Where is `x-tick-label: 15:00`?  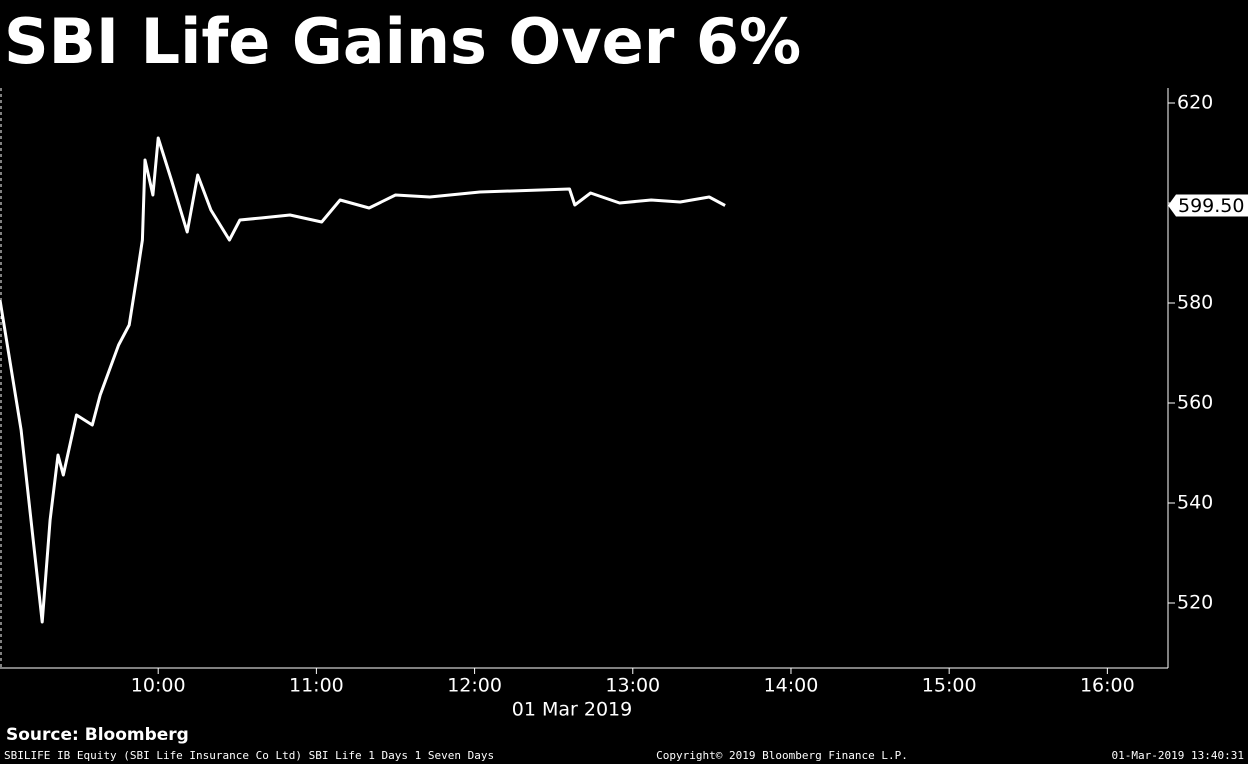 x-tick-label: 15:00 is located at coordinates (949, 686).